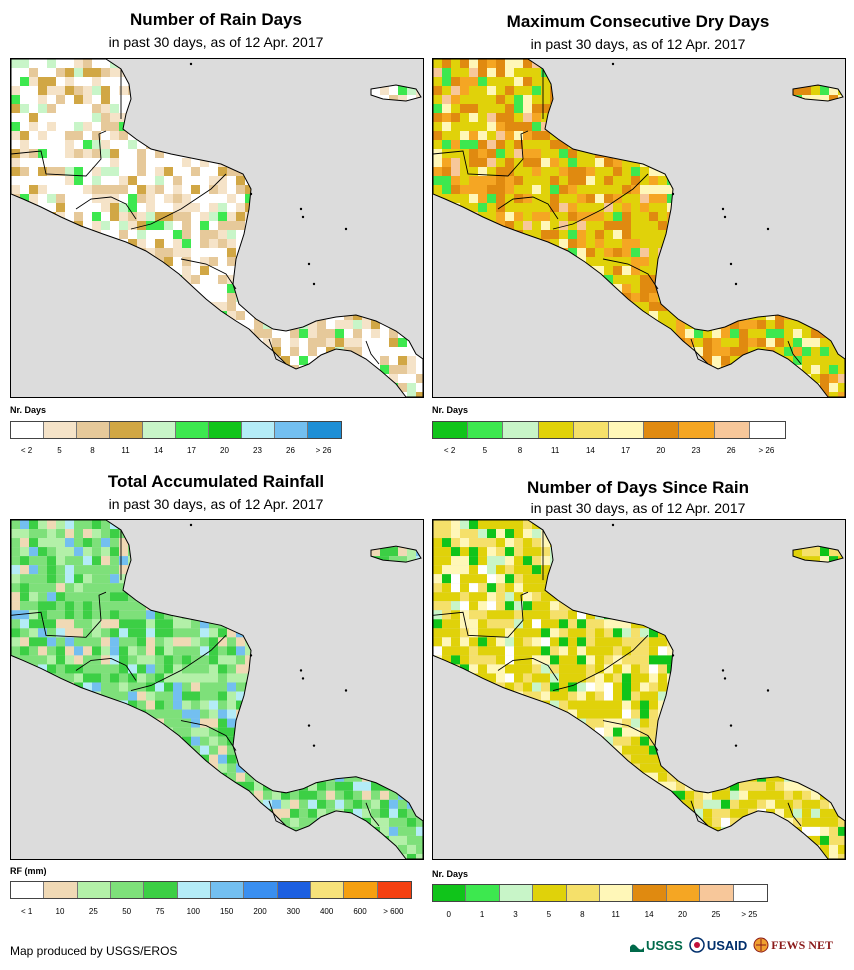  I want to click on legend-tick-label: 26, so click(290, 450).